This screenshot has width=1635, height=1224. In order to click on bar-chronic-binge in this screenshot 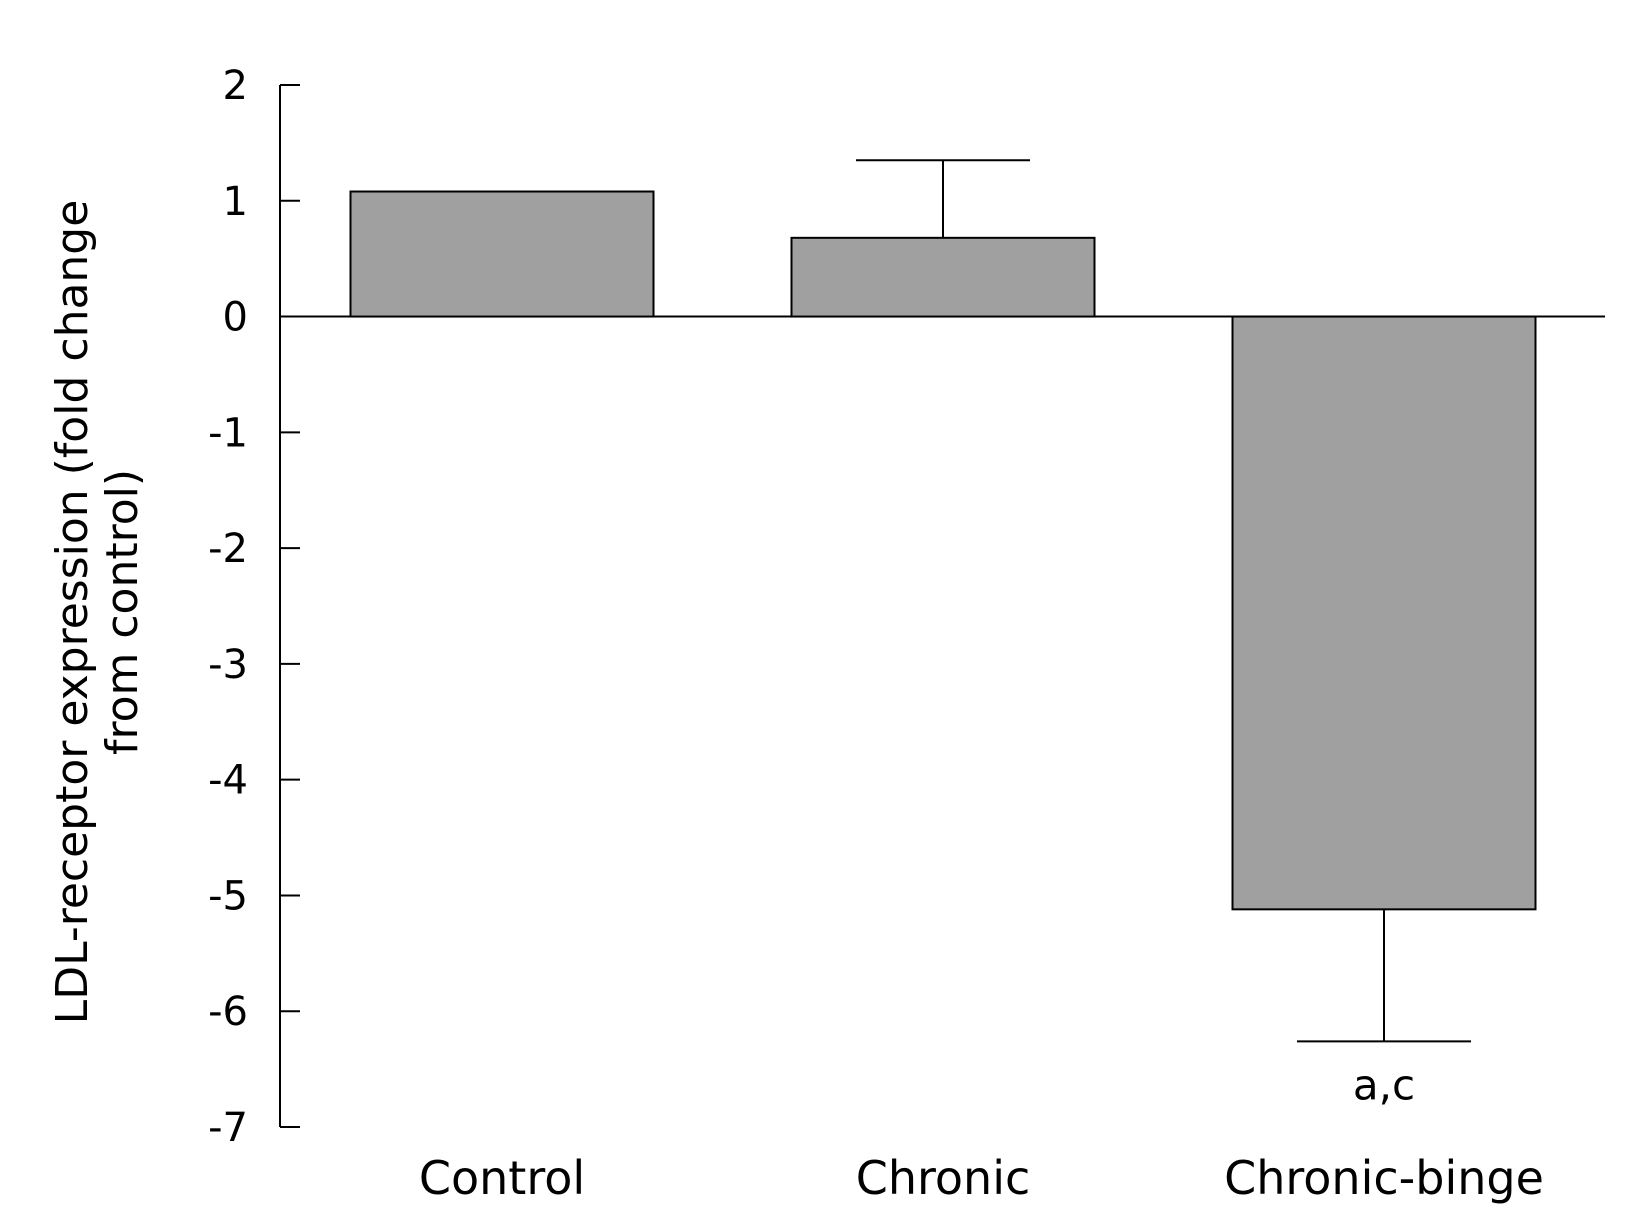, I will do `click(1384, 613)`.